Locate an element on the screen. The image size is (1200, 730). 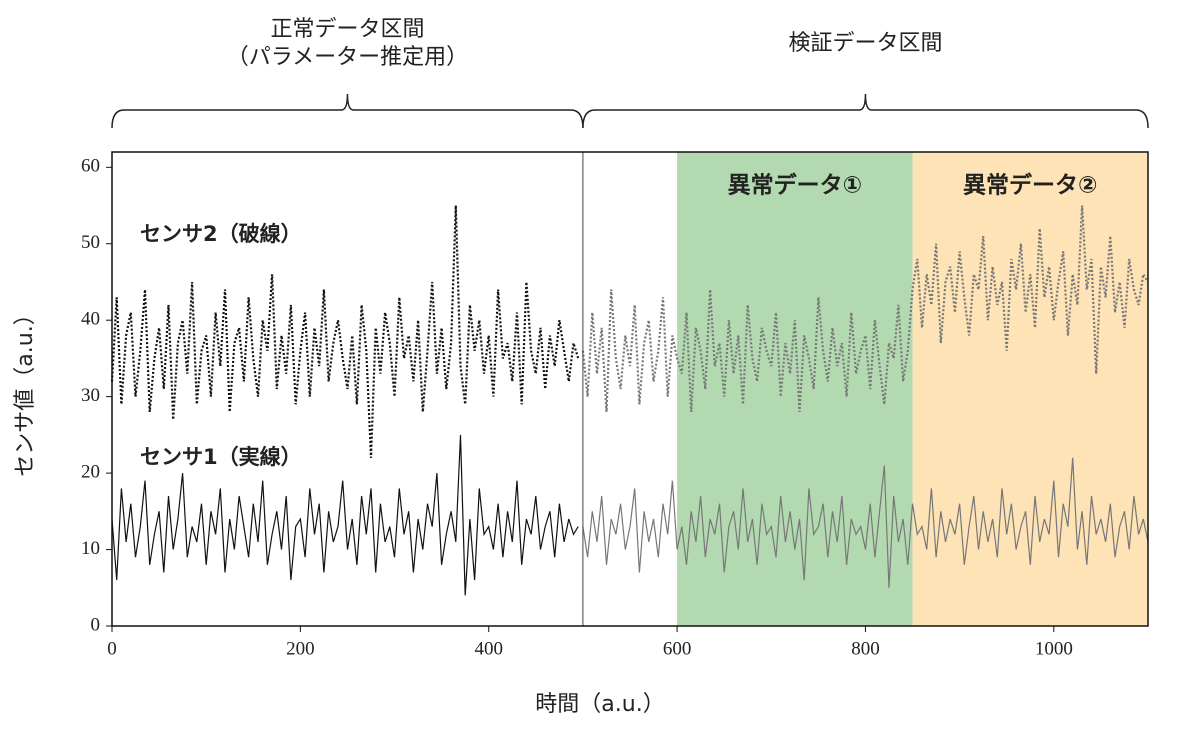
interval-label: 検証データ区間 is located at coordinates (865, 43).